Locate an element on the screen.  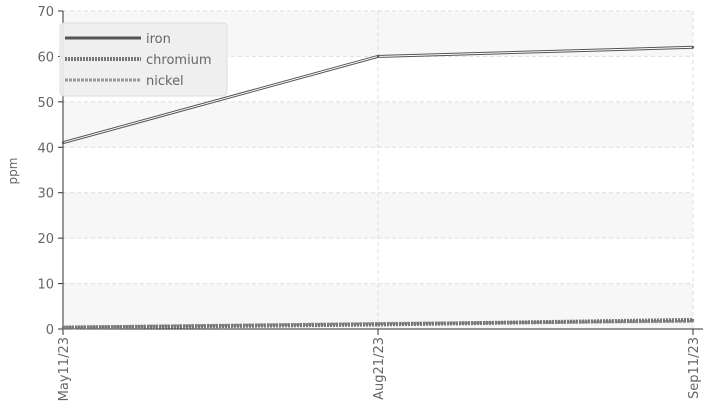
x-tick-label: May11/23 is located at coordinates (64, 369).